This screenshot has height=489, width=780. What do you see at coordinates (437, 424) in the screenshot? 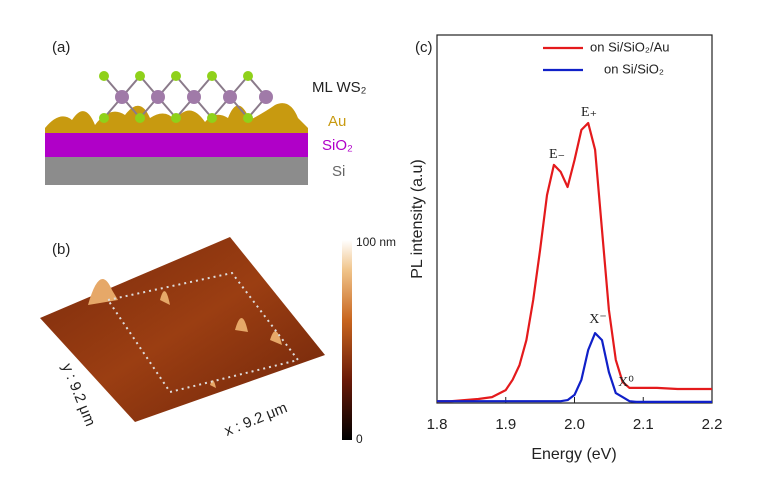
I see `x-tick-label: 1.8` at bounding box center [437, 424].